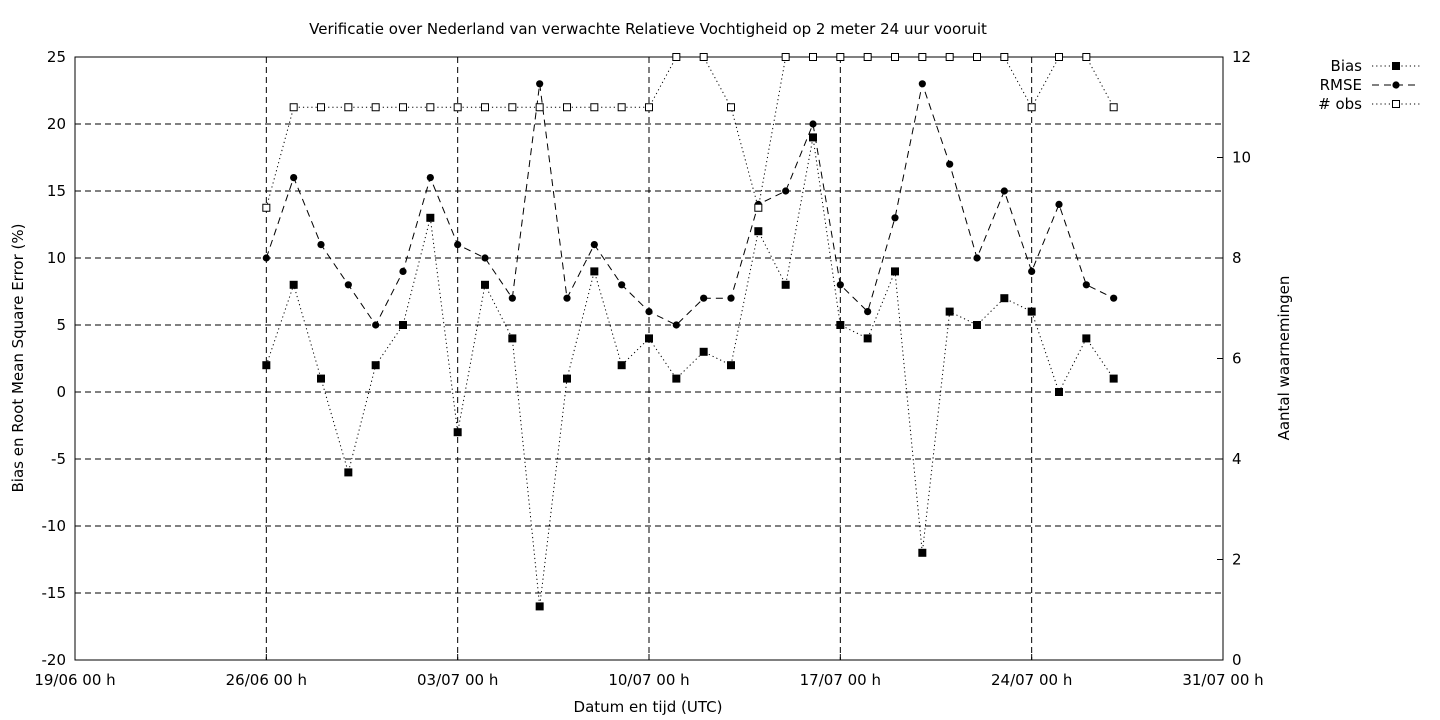 The width and height of the screenshot is (1440, 720). What do you see at coordinates (1237, 459) in the screenshot?
I see `y2-tick-label: 4` at bounding box center [1237, 459].